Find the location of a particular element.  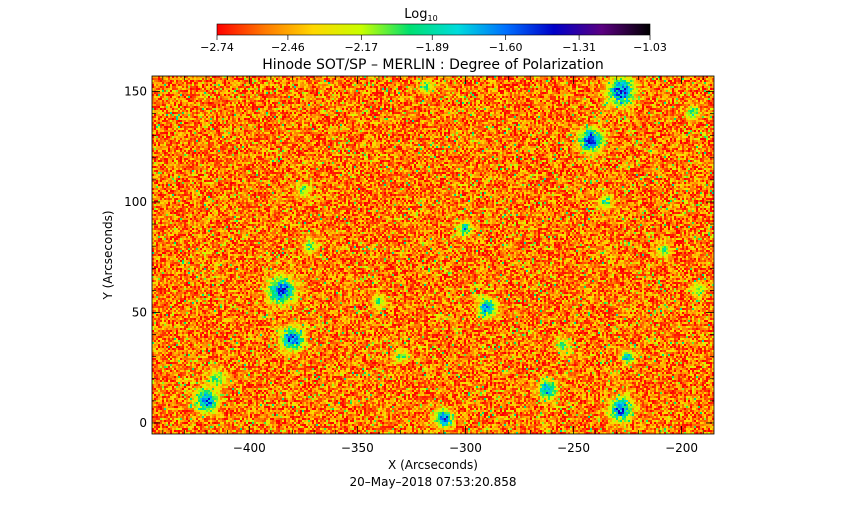

x-tick-label: −350 is located at coordinates (357, 448).